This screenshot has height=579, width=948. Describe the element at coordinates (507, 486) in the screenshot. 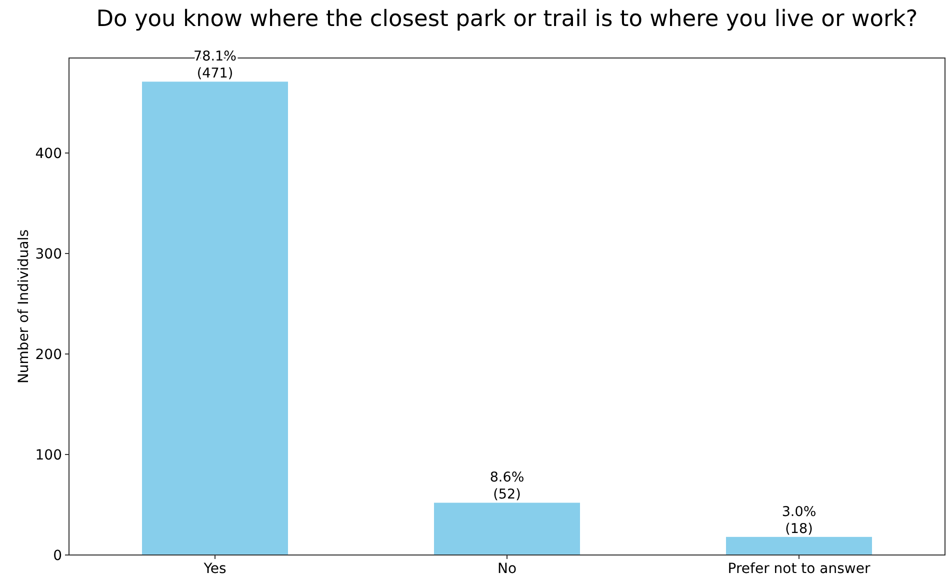

I see `data-label: 8.6% (52)` at that location.